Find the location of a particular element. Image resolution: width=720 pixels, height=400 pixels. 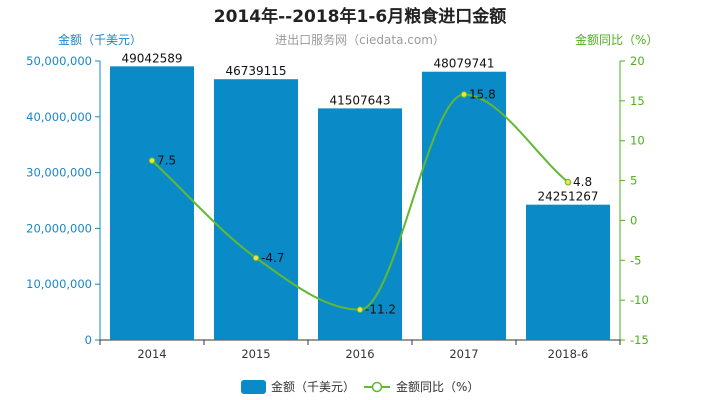

y-axis-right-label: 金额同比（%） is located at coordinates (616, 39).